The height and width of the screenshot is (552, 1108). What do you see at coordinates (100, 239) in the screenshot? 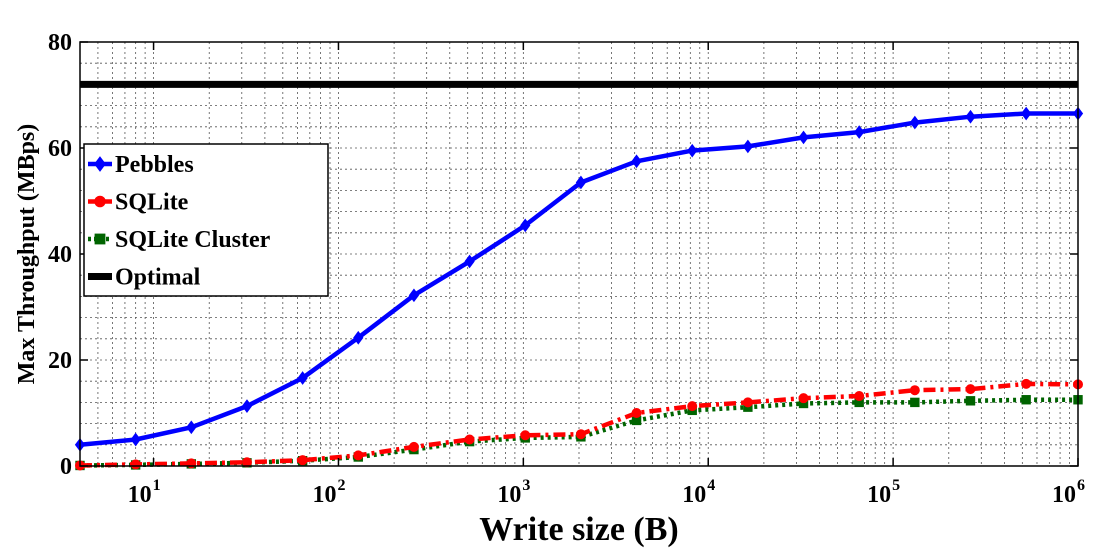
I see `legend-marker-sqlite-cluster` at bounding box center [100, 239].